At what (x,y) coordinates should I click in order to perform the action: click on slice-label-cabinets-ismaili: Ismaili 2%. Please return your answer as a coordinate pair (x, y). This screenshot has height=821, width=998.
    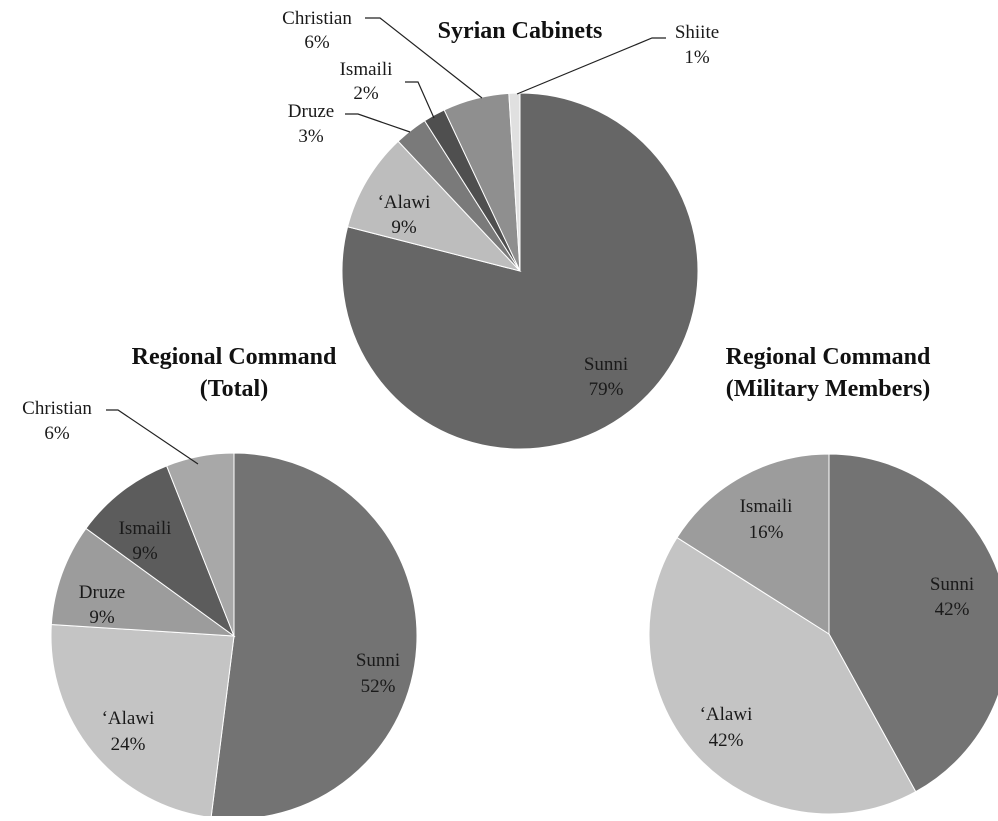
    Looking at the image, I should click on (366, 81).